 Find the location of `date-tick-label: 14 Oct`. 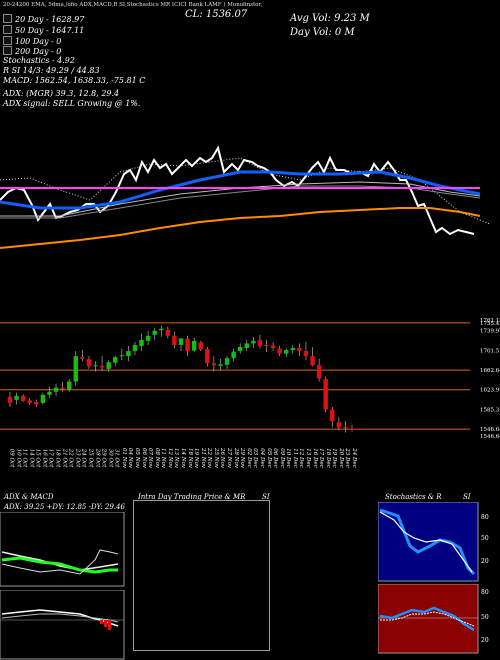

date-tick-label: 14 Oct is located at coordinates (30, 458).